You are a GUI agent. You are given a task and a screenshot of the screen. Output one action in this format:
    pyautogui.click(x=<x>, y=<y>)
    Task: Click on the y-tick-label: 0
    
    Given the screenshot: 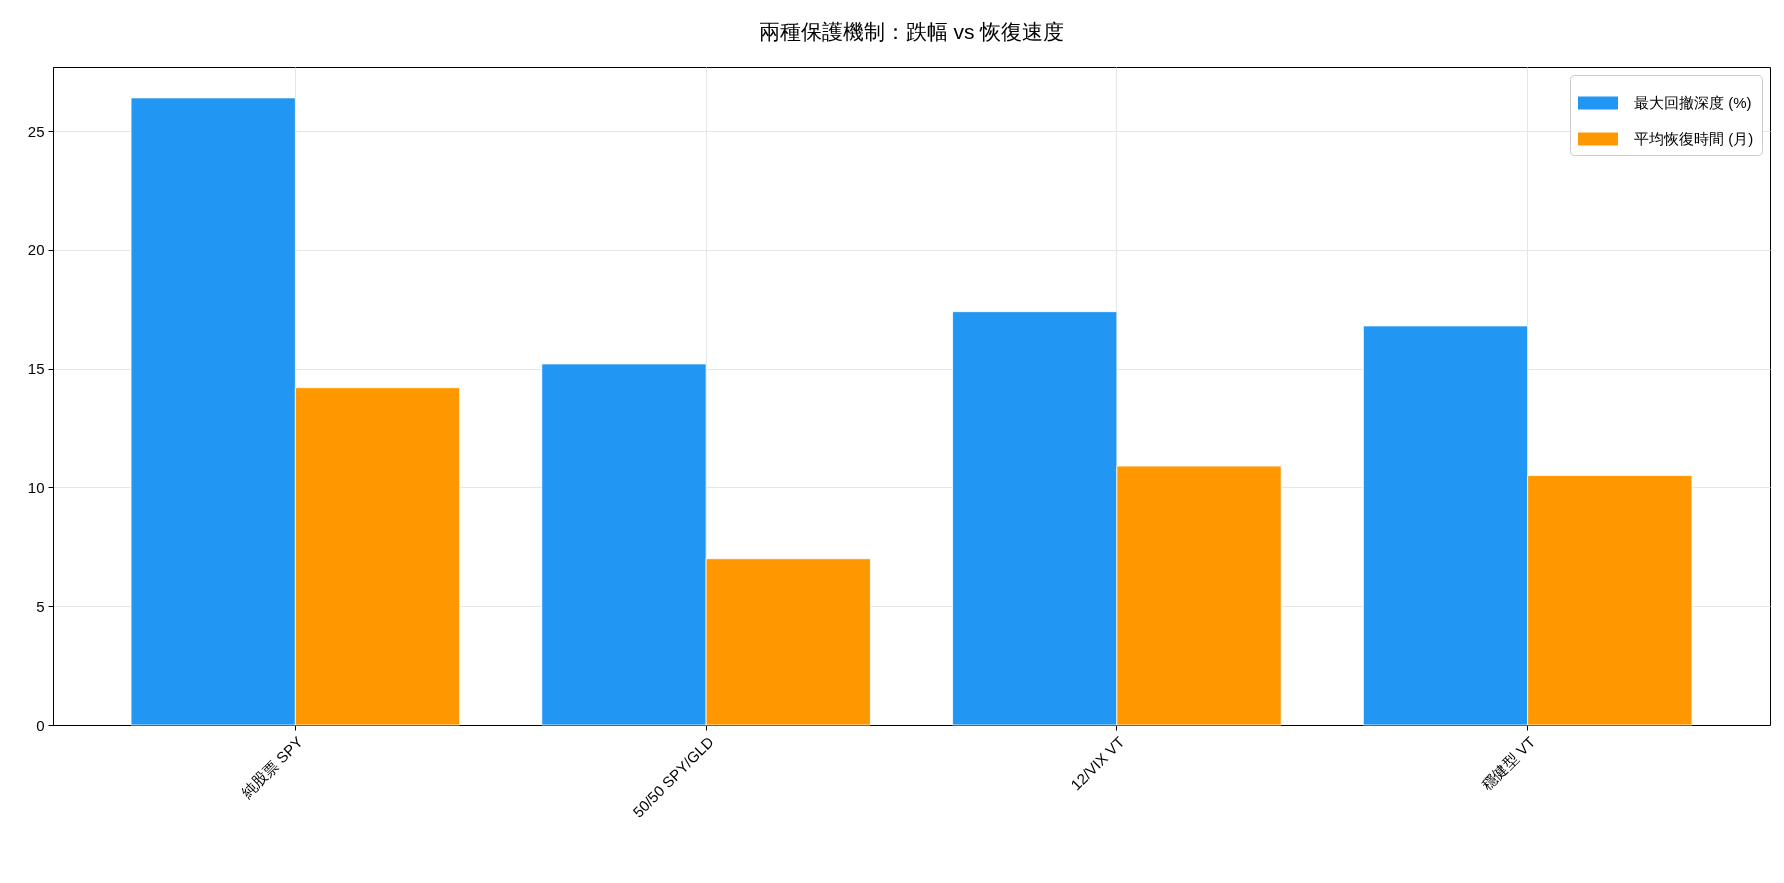 What is the action you would take?
    pyautogui.click(x=40, y=725)
    